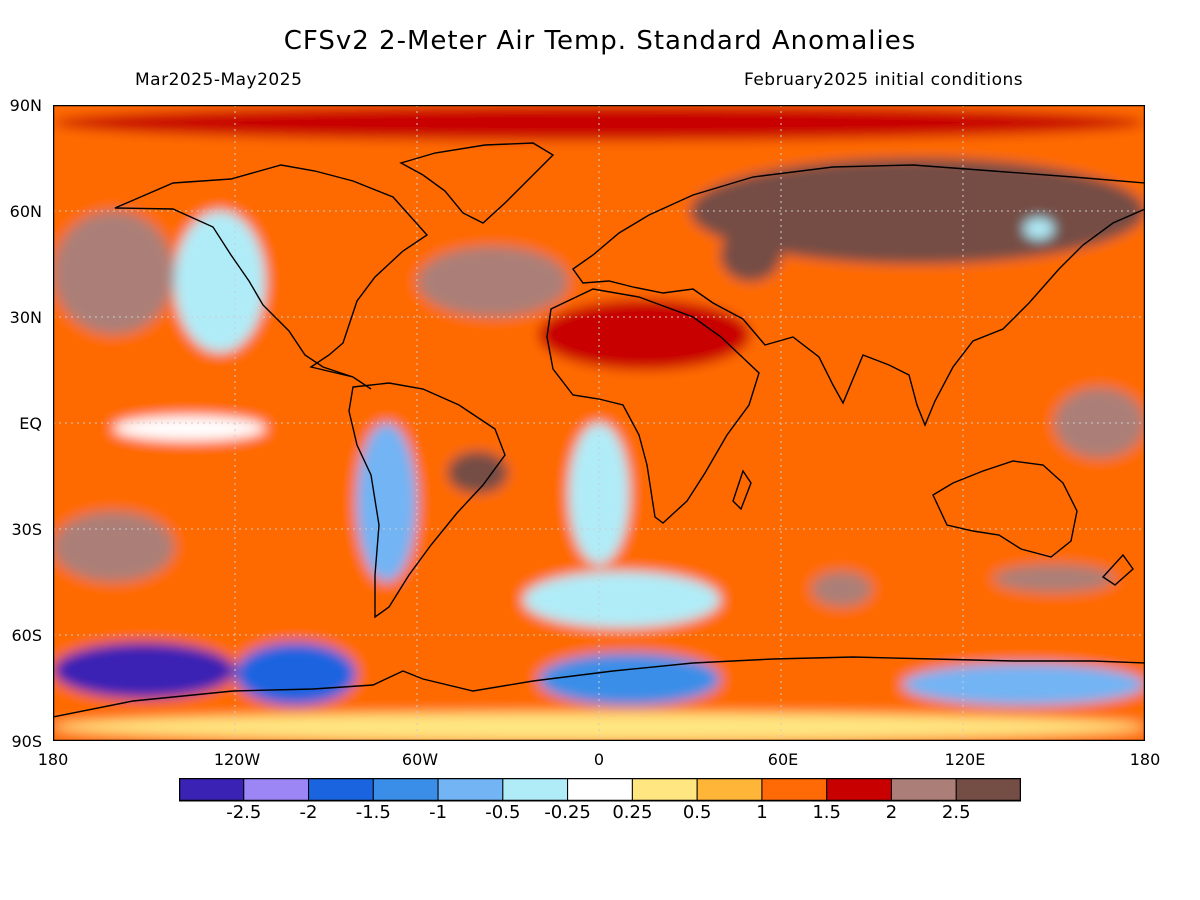 The width and height of the screenshot is (1200, 900). I want to click on colorbar, so click(600, 790).